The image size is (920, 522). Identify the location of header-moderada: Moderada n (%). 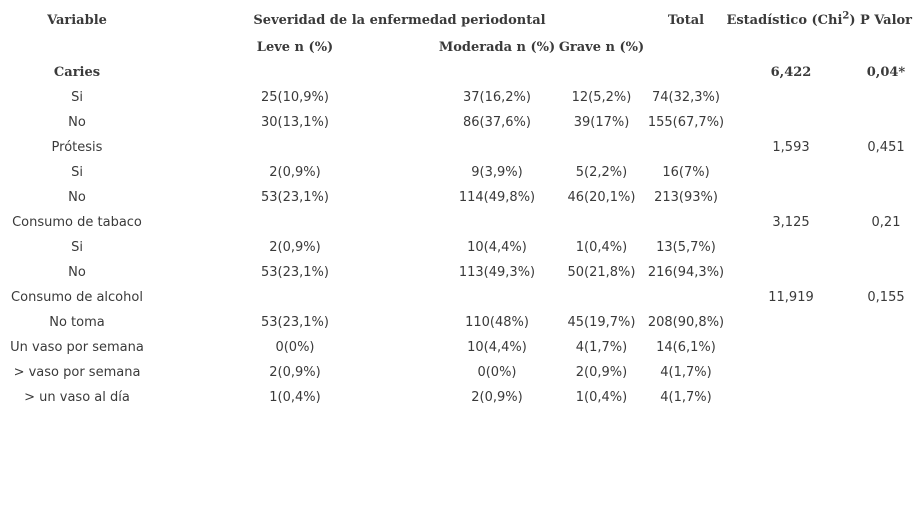
(497, 47).